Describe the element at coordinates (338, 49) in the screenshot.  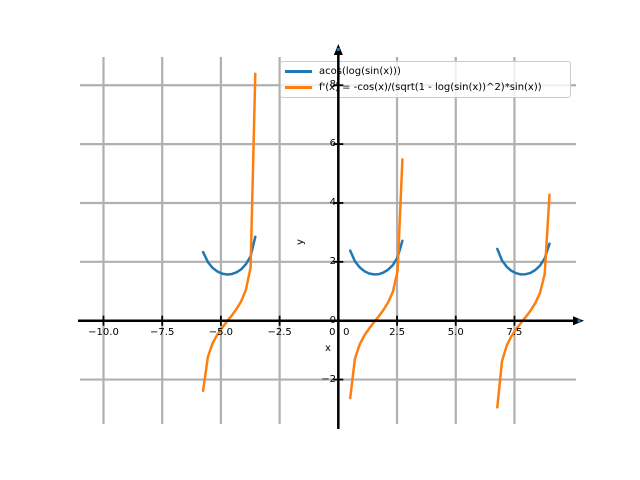
I see `y-arrow-marker` at that location.